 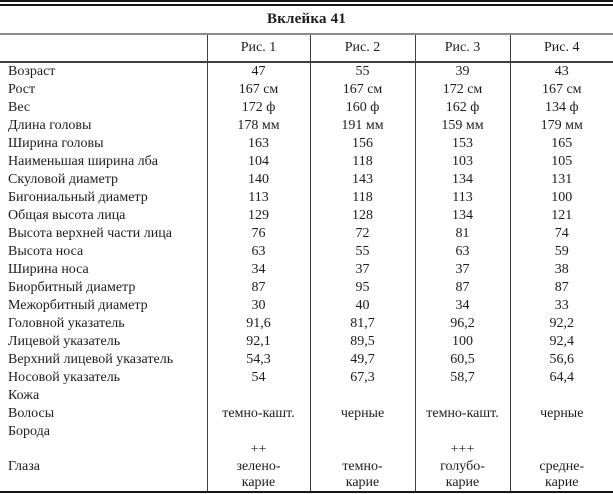 What do you see at coordinates (561, 71) in the screenshot?
I see `cell-value: 43` at bounding box center [561, 71].